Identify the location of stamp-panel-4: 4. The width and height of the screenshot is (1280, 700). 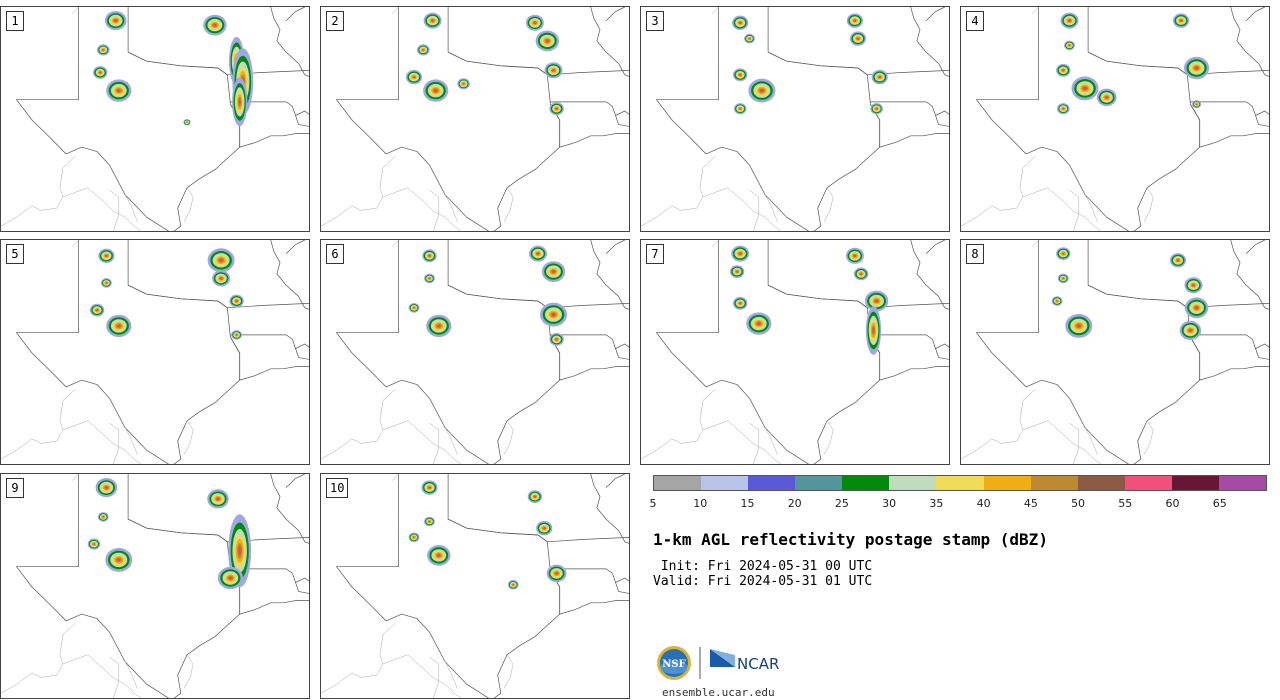
(1115, 119).